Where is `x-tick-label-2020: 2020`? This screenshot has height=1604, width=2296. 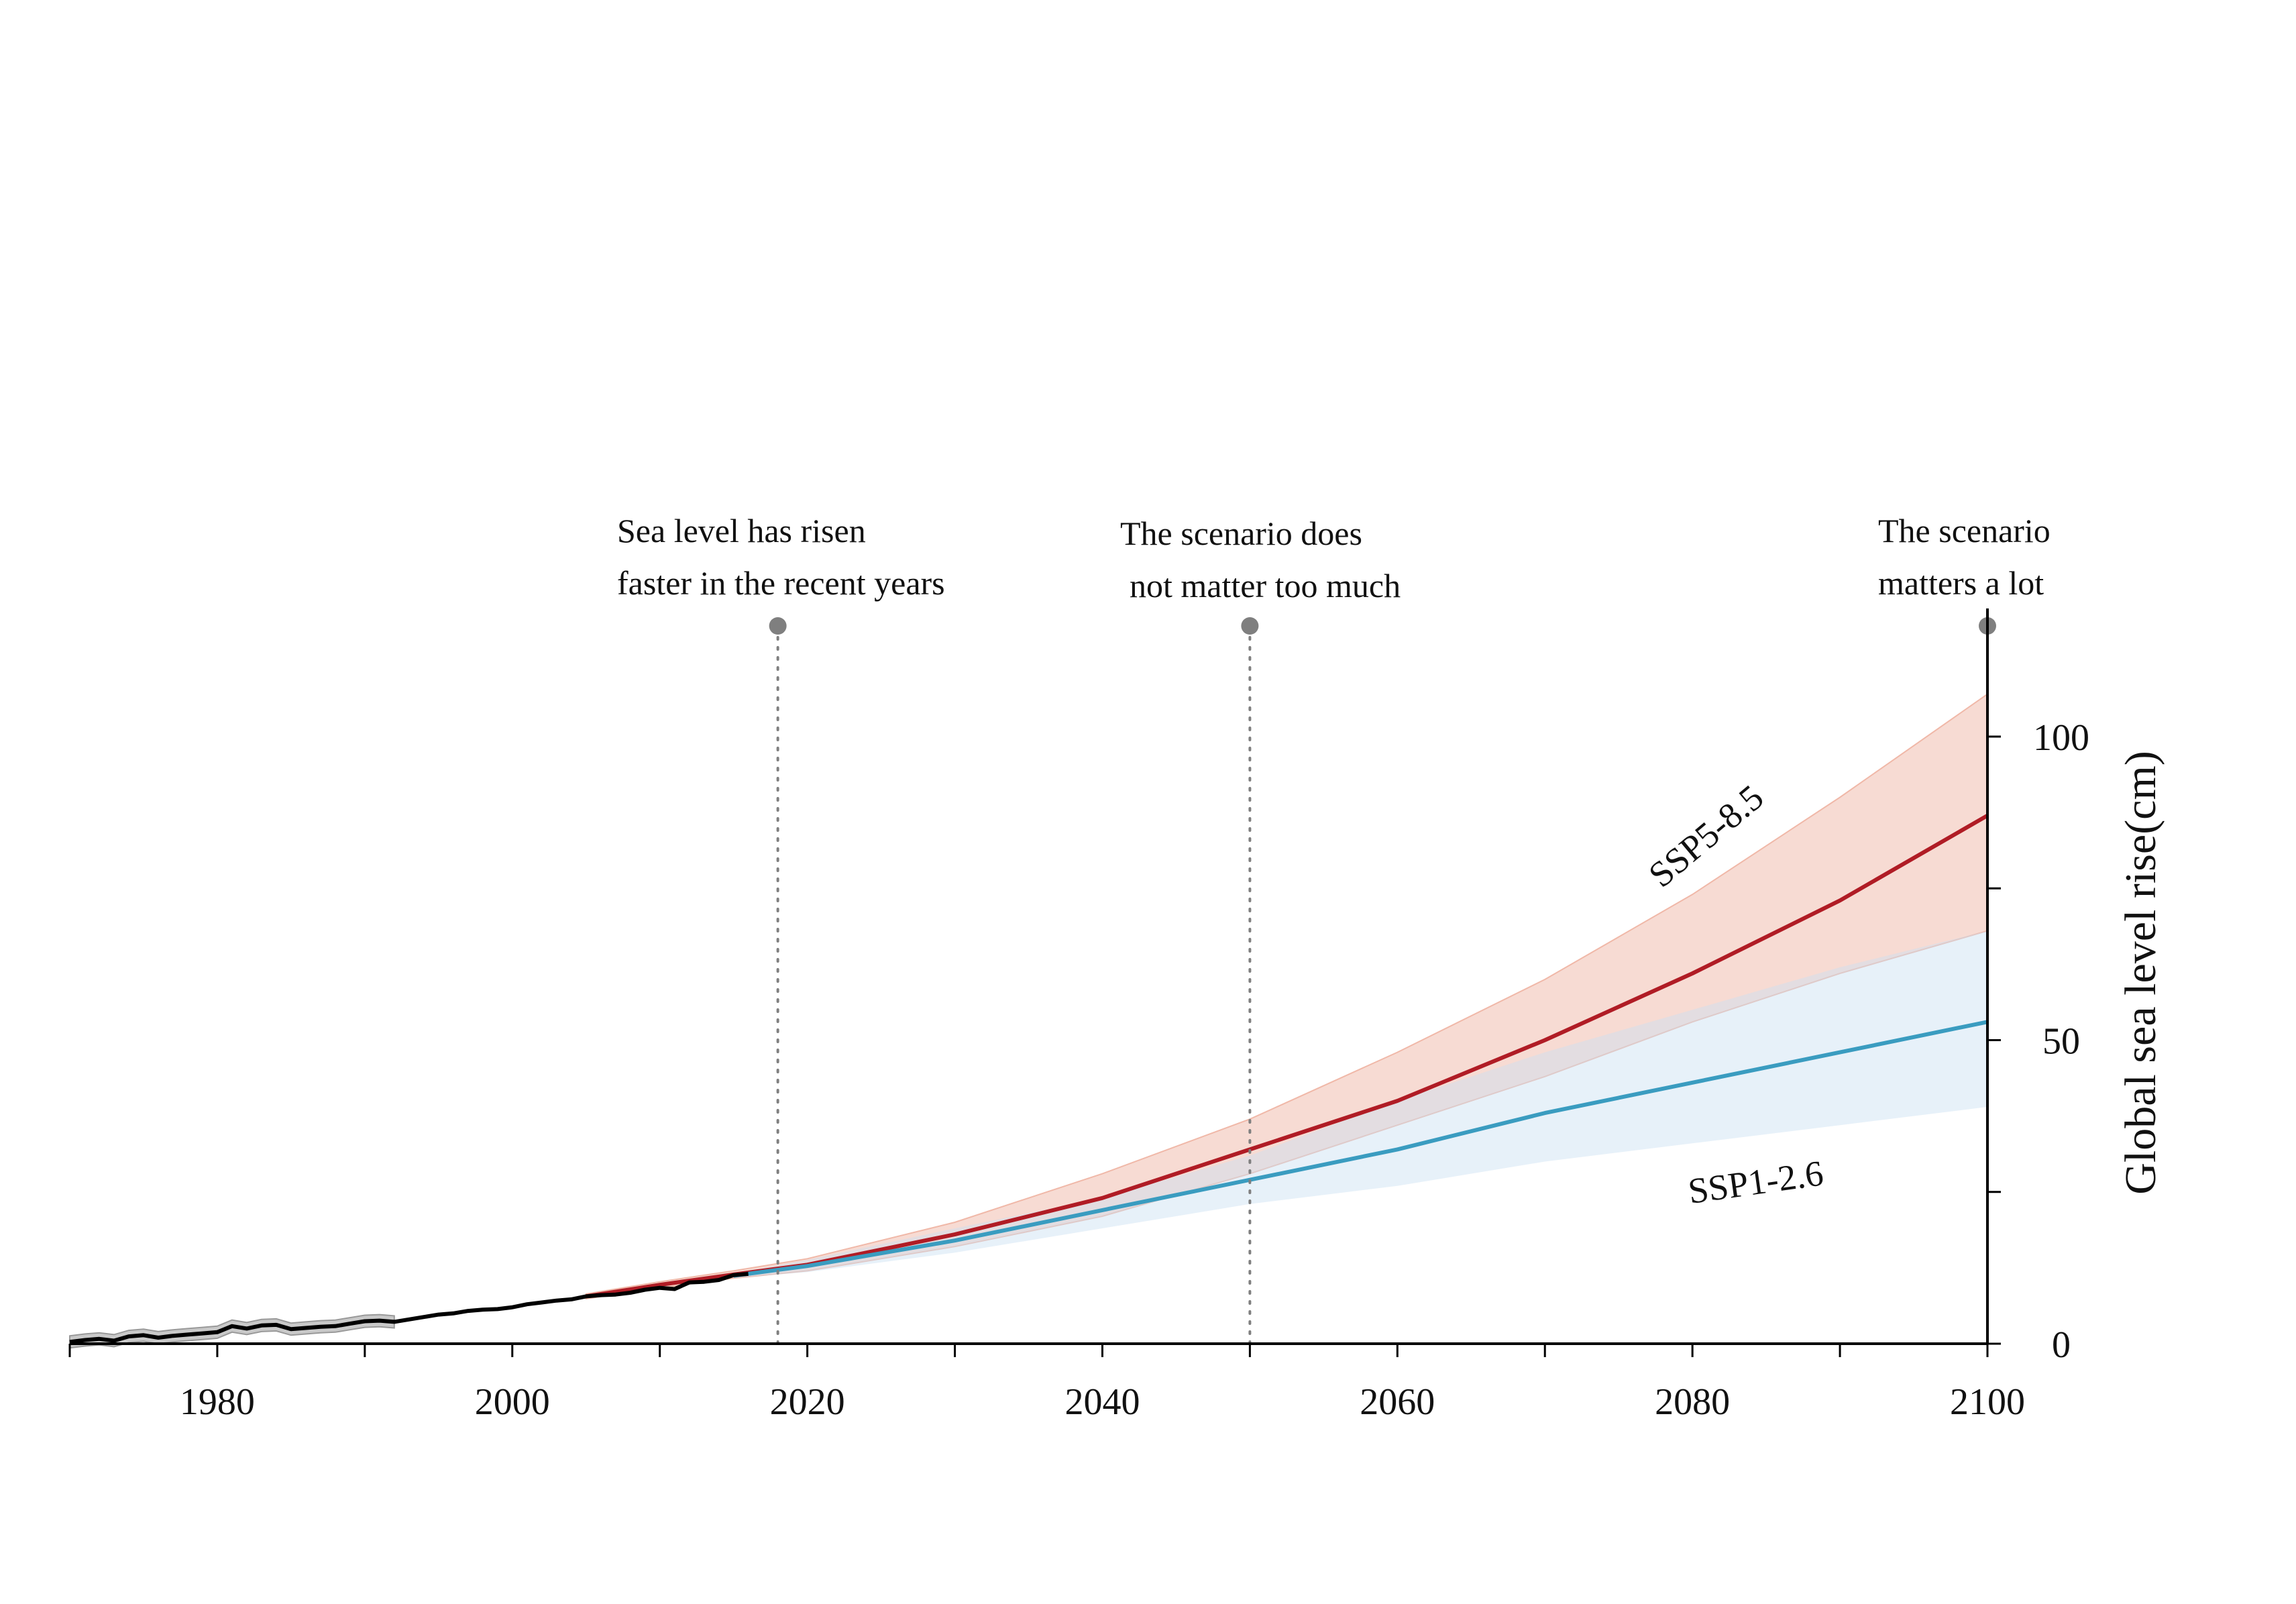 x-tick-label-2020: 2020 is located at coordinates (807, 1402).